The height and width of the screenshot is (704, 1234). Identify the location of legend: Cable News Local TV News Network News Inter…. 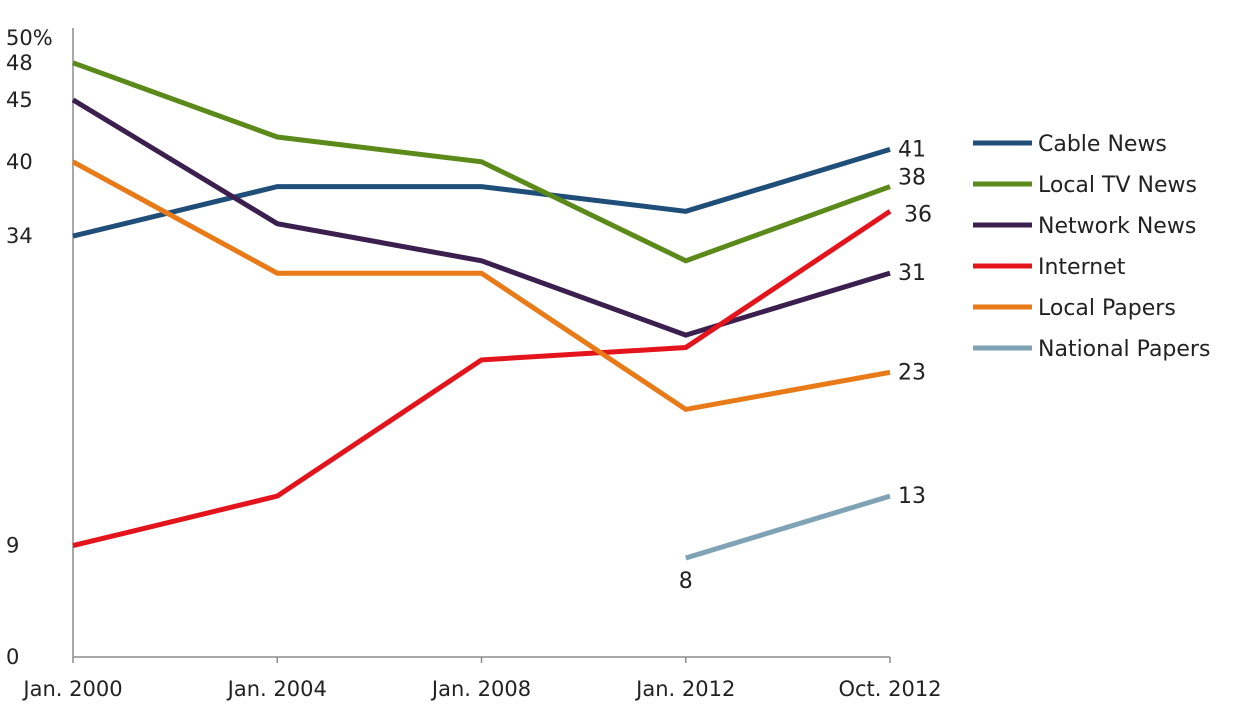
(1091, 247).